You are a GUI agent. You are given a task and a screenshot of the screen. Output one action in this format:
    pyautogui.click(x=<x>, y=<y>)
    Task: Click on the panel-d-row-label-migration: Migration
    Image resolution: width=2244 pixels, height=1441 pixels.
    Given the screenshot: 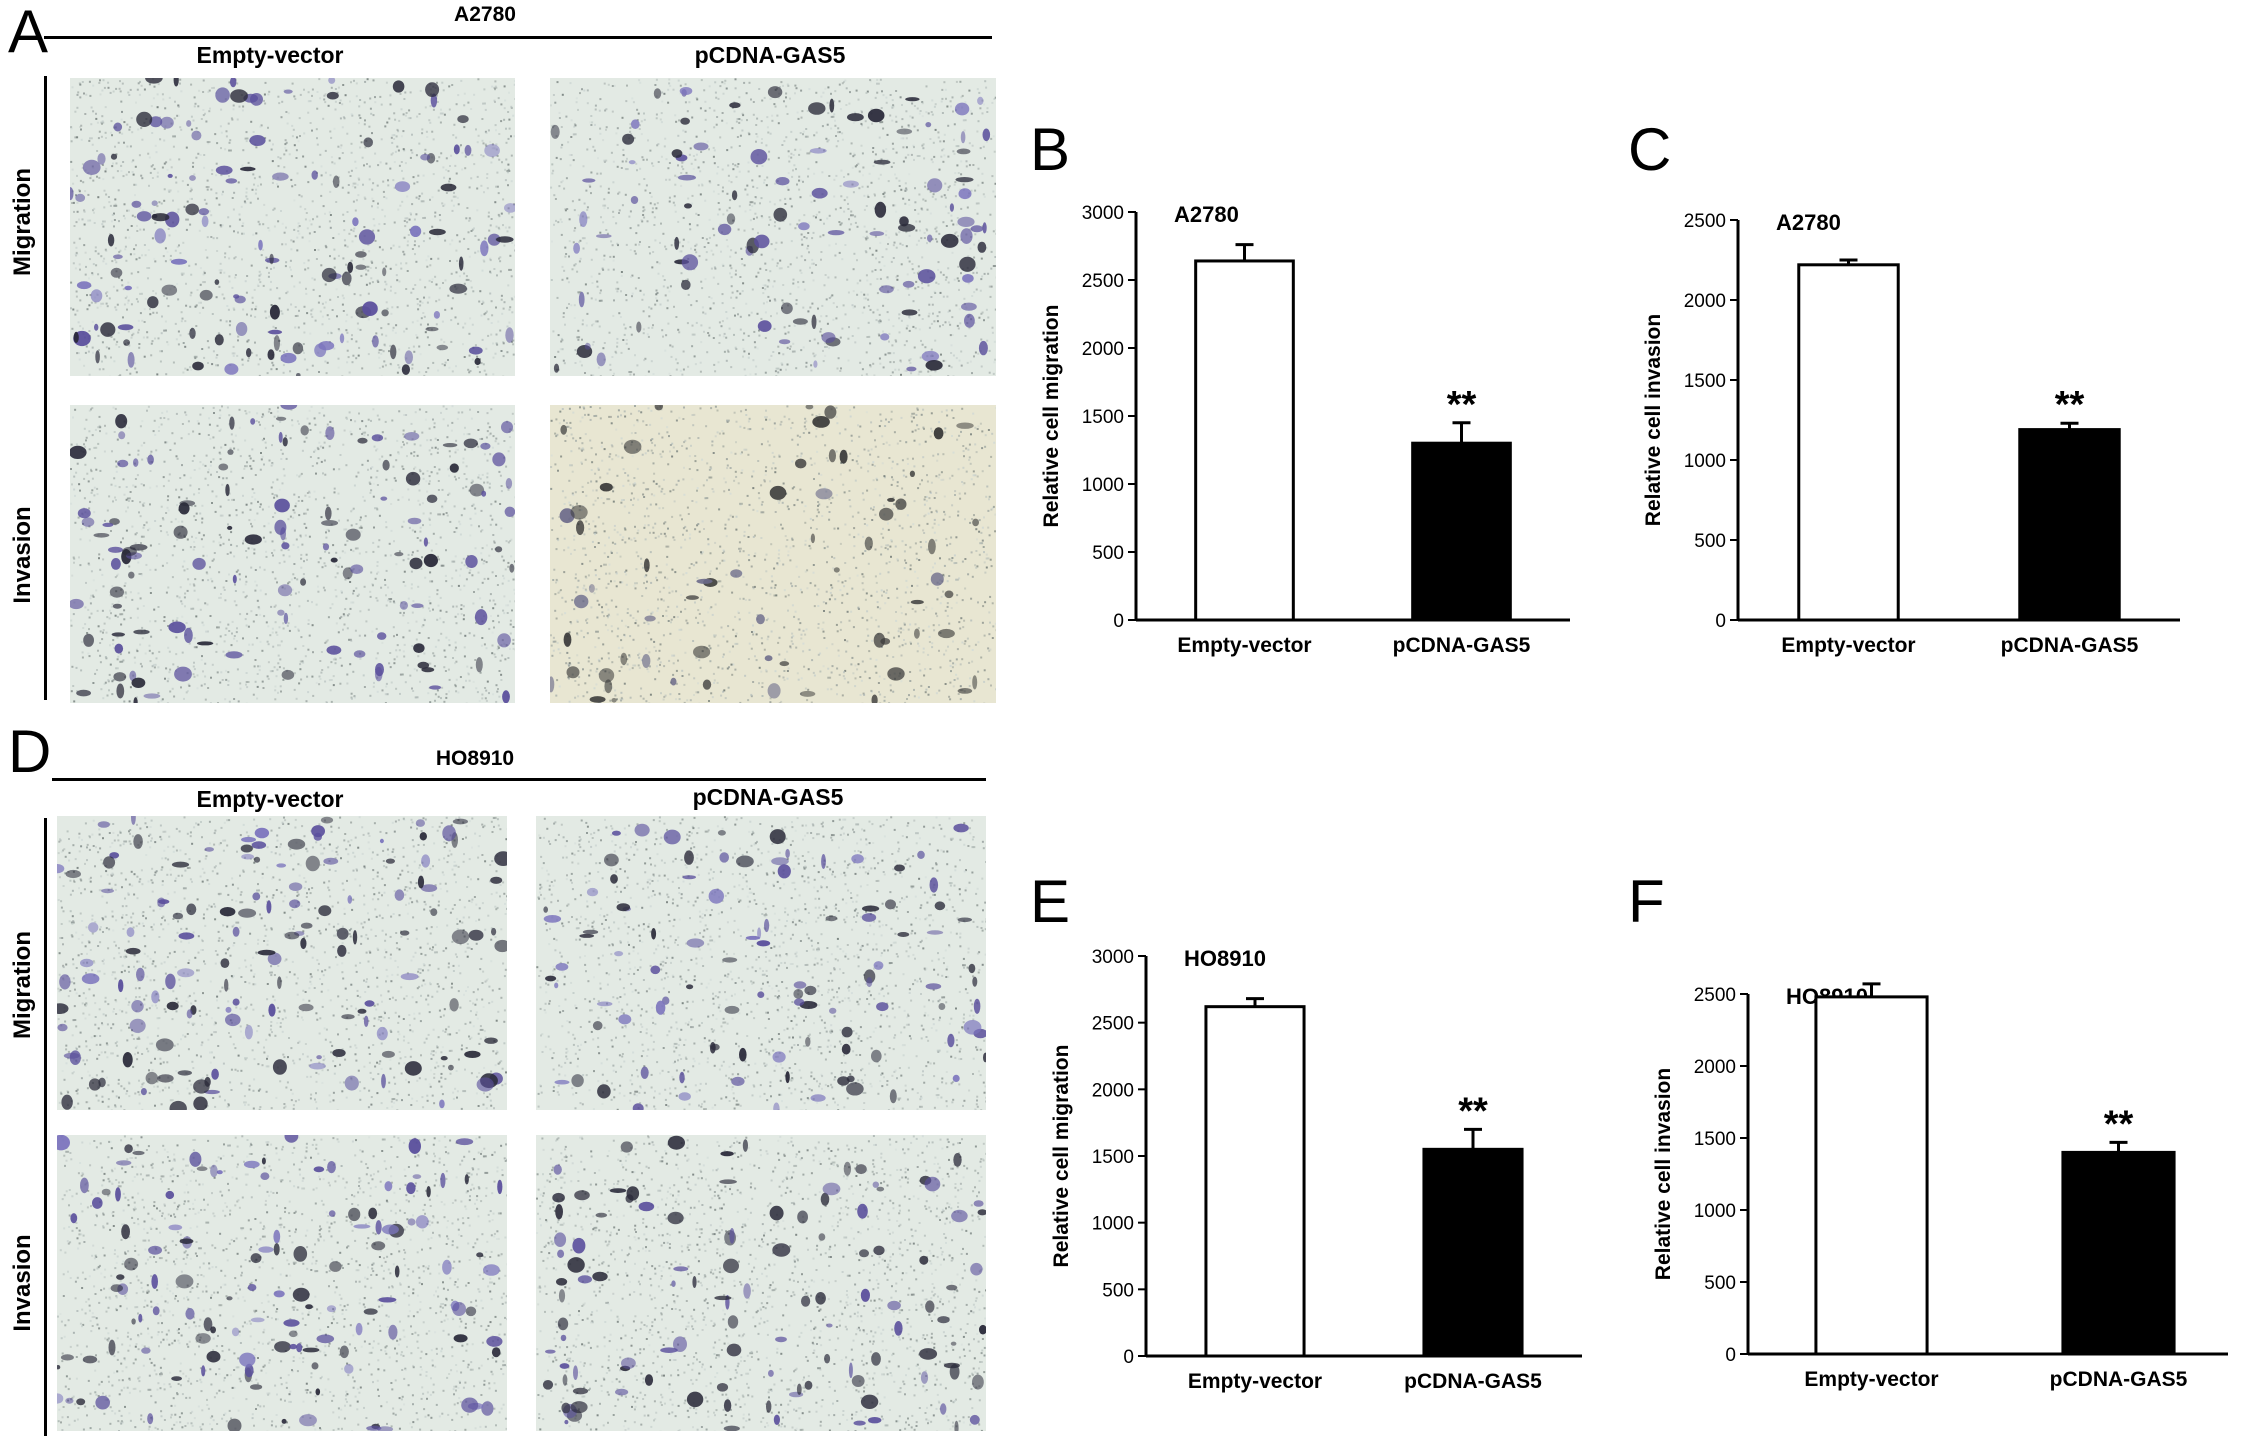 What is the action you would take?
    pyautogui.click(x=22, y=985)
    